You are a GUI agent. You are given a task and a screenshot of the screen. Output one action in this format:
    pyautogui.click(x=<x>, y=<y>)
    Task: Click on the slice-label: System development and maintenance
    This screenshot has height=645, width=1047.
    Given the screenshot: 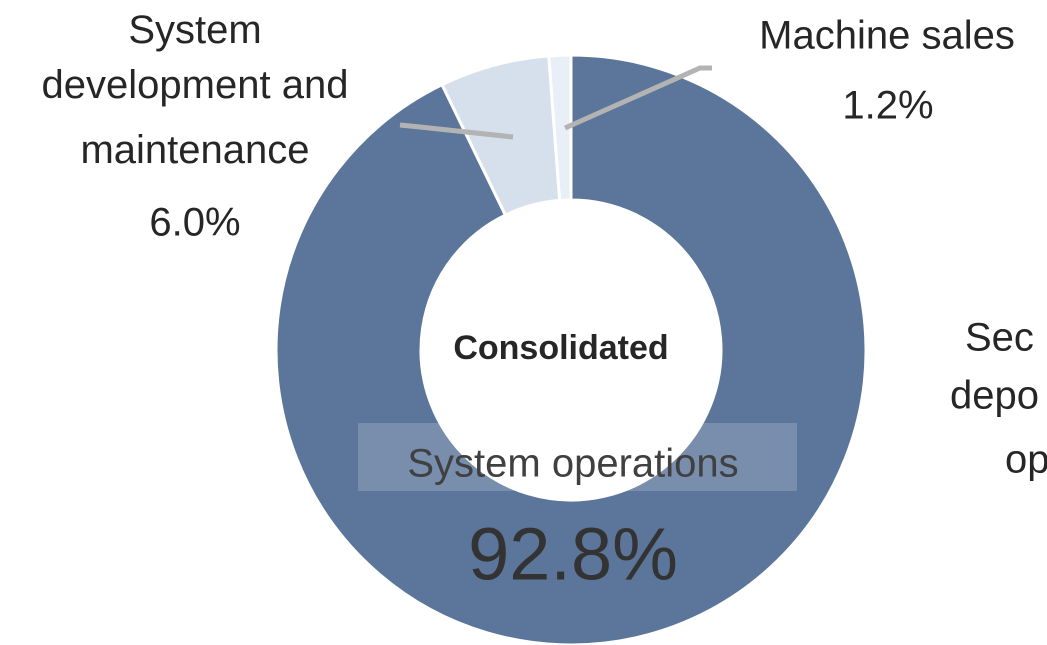 What is the action you would take?
    pyautogui.click(x=195, y=90)
    